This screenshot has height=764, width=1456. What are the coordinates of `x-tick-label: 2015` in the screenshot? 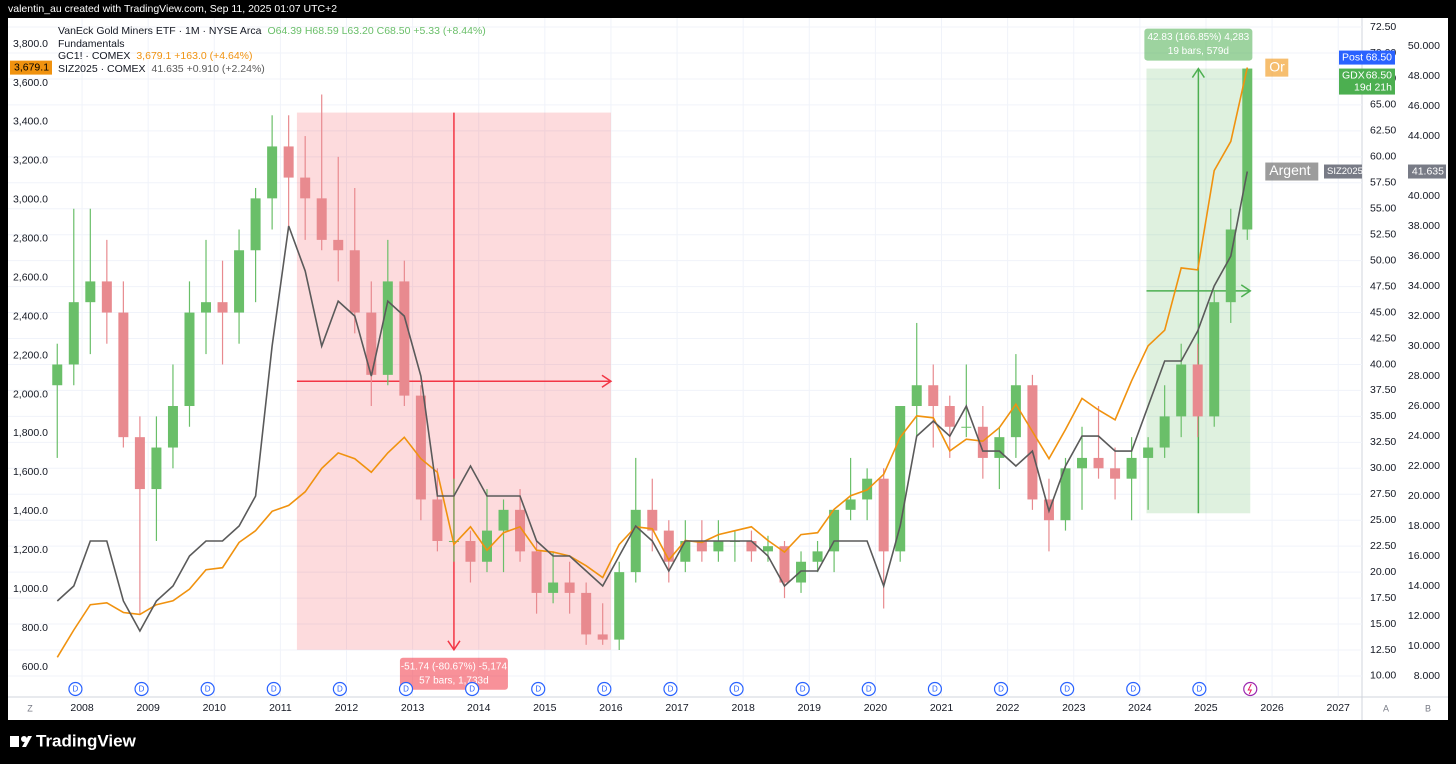 It's located at (545, 708).